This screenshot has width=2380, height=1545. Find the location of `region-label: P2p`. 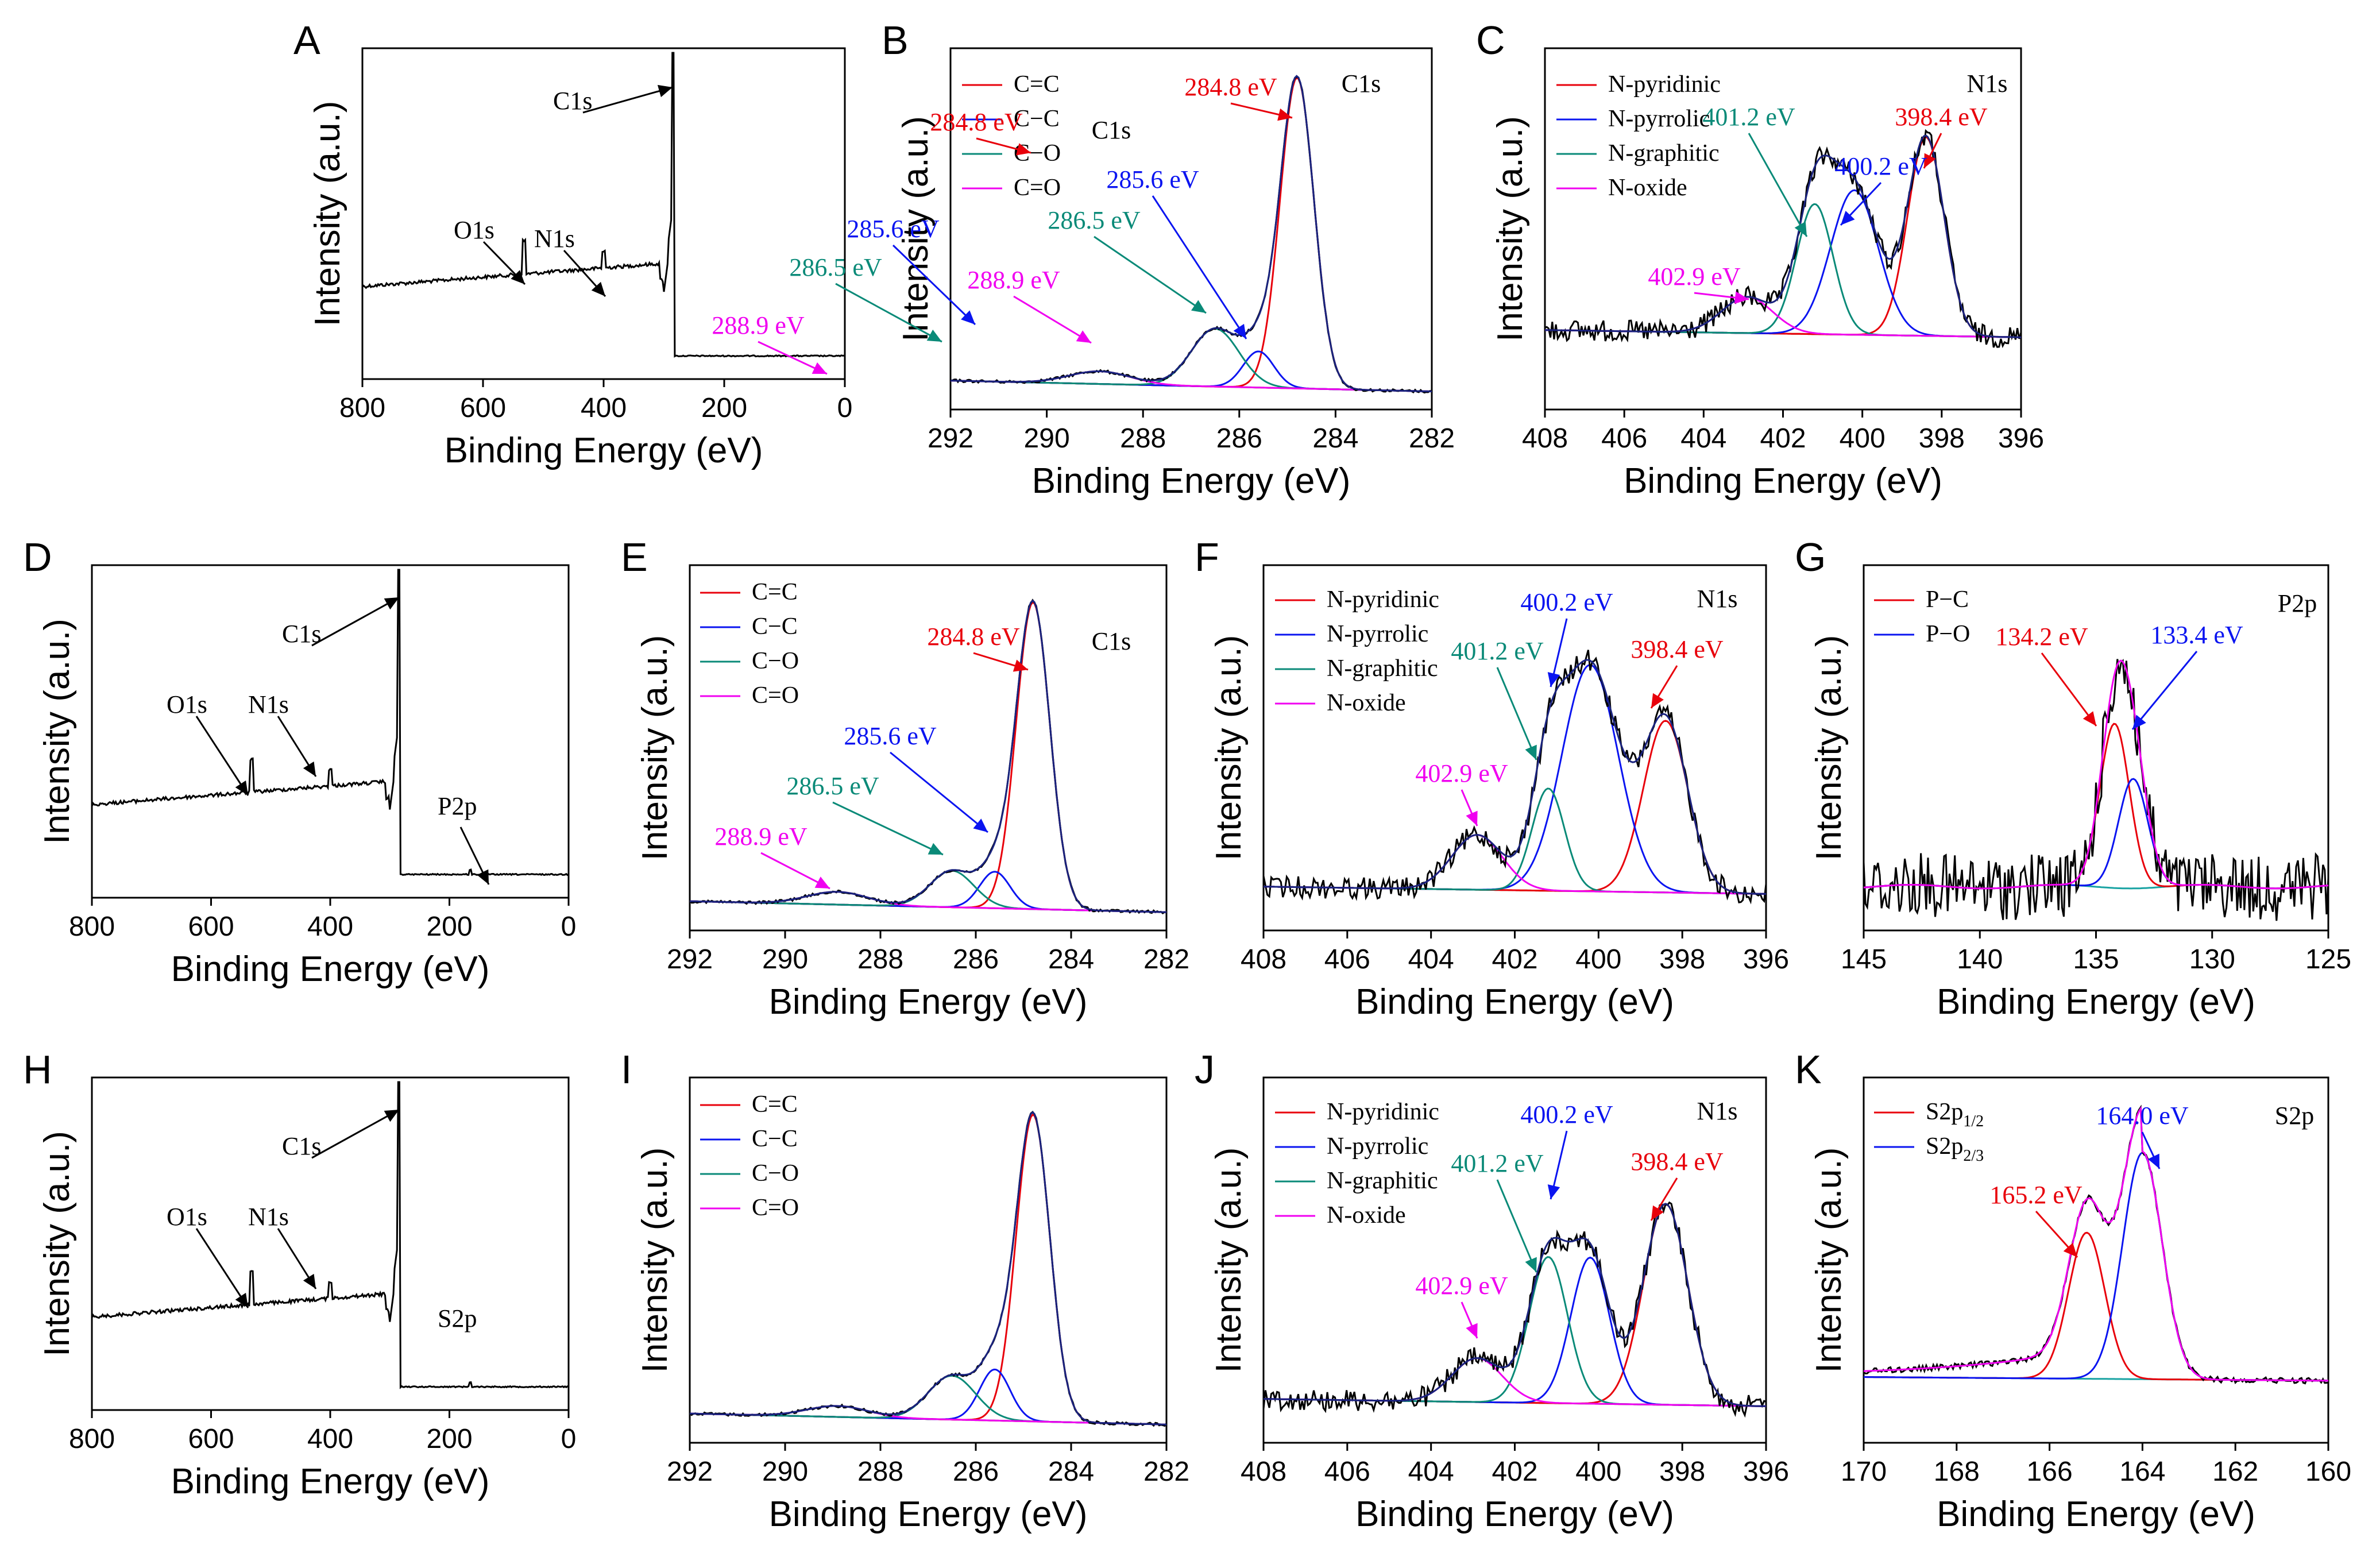

region-label: P2p is located at coordinates (2297, 603).